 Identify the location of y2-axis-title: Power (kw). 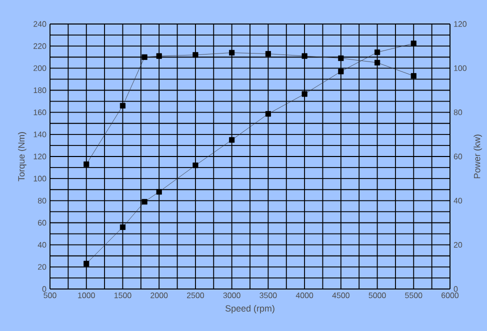
(478, 156).